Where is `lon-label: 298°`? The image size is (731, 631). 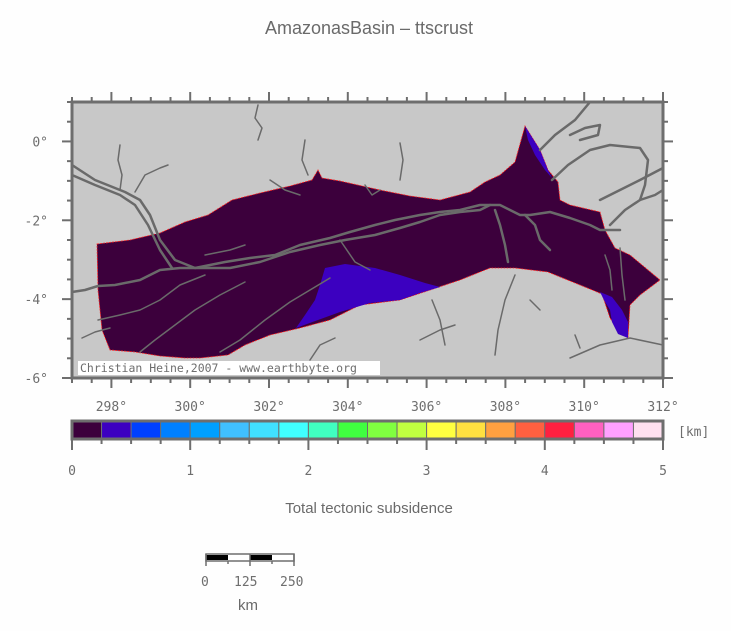 lon-label: 298° is located at coordinates (111, 407).